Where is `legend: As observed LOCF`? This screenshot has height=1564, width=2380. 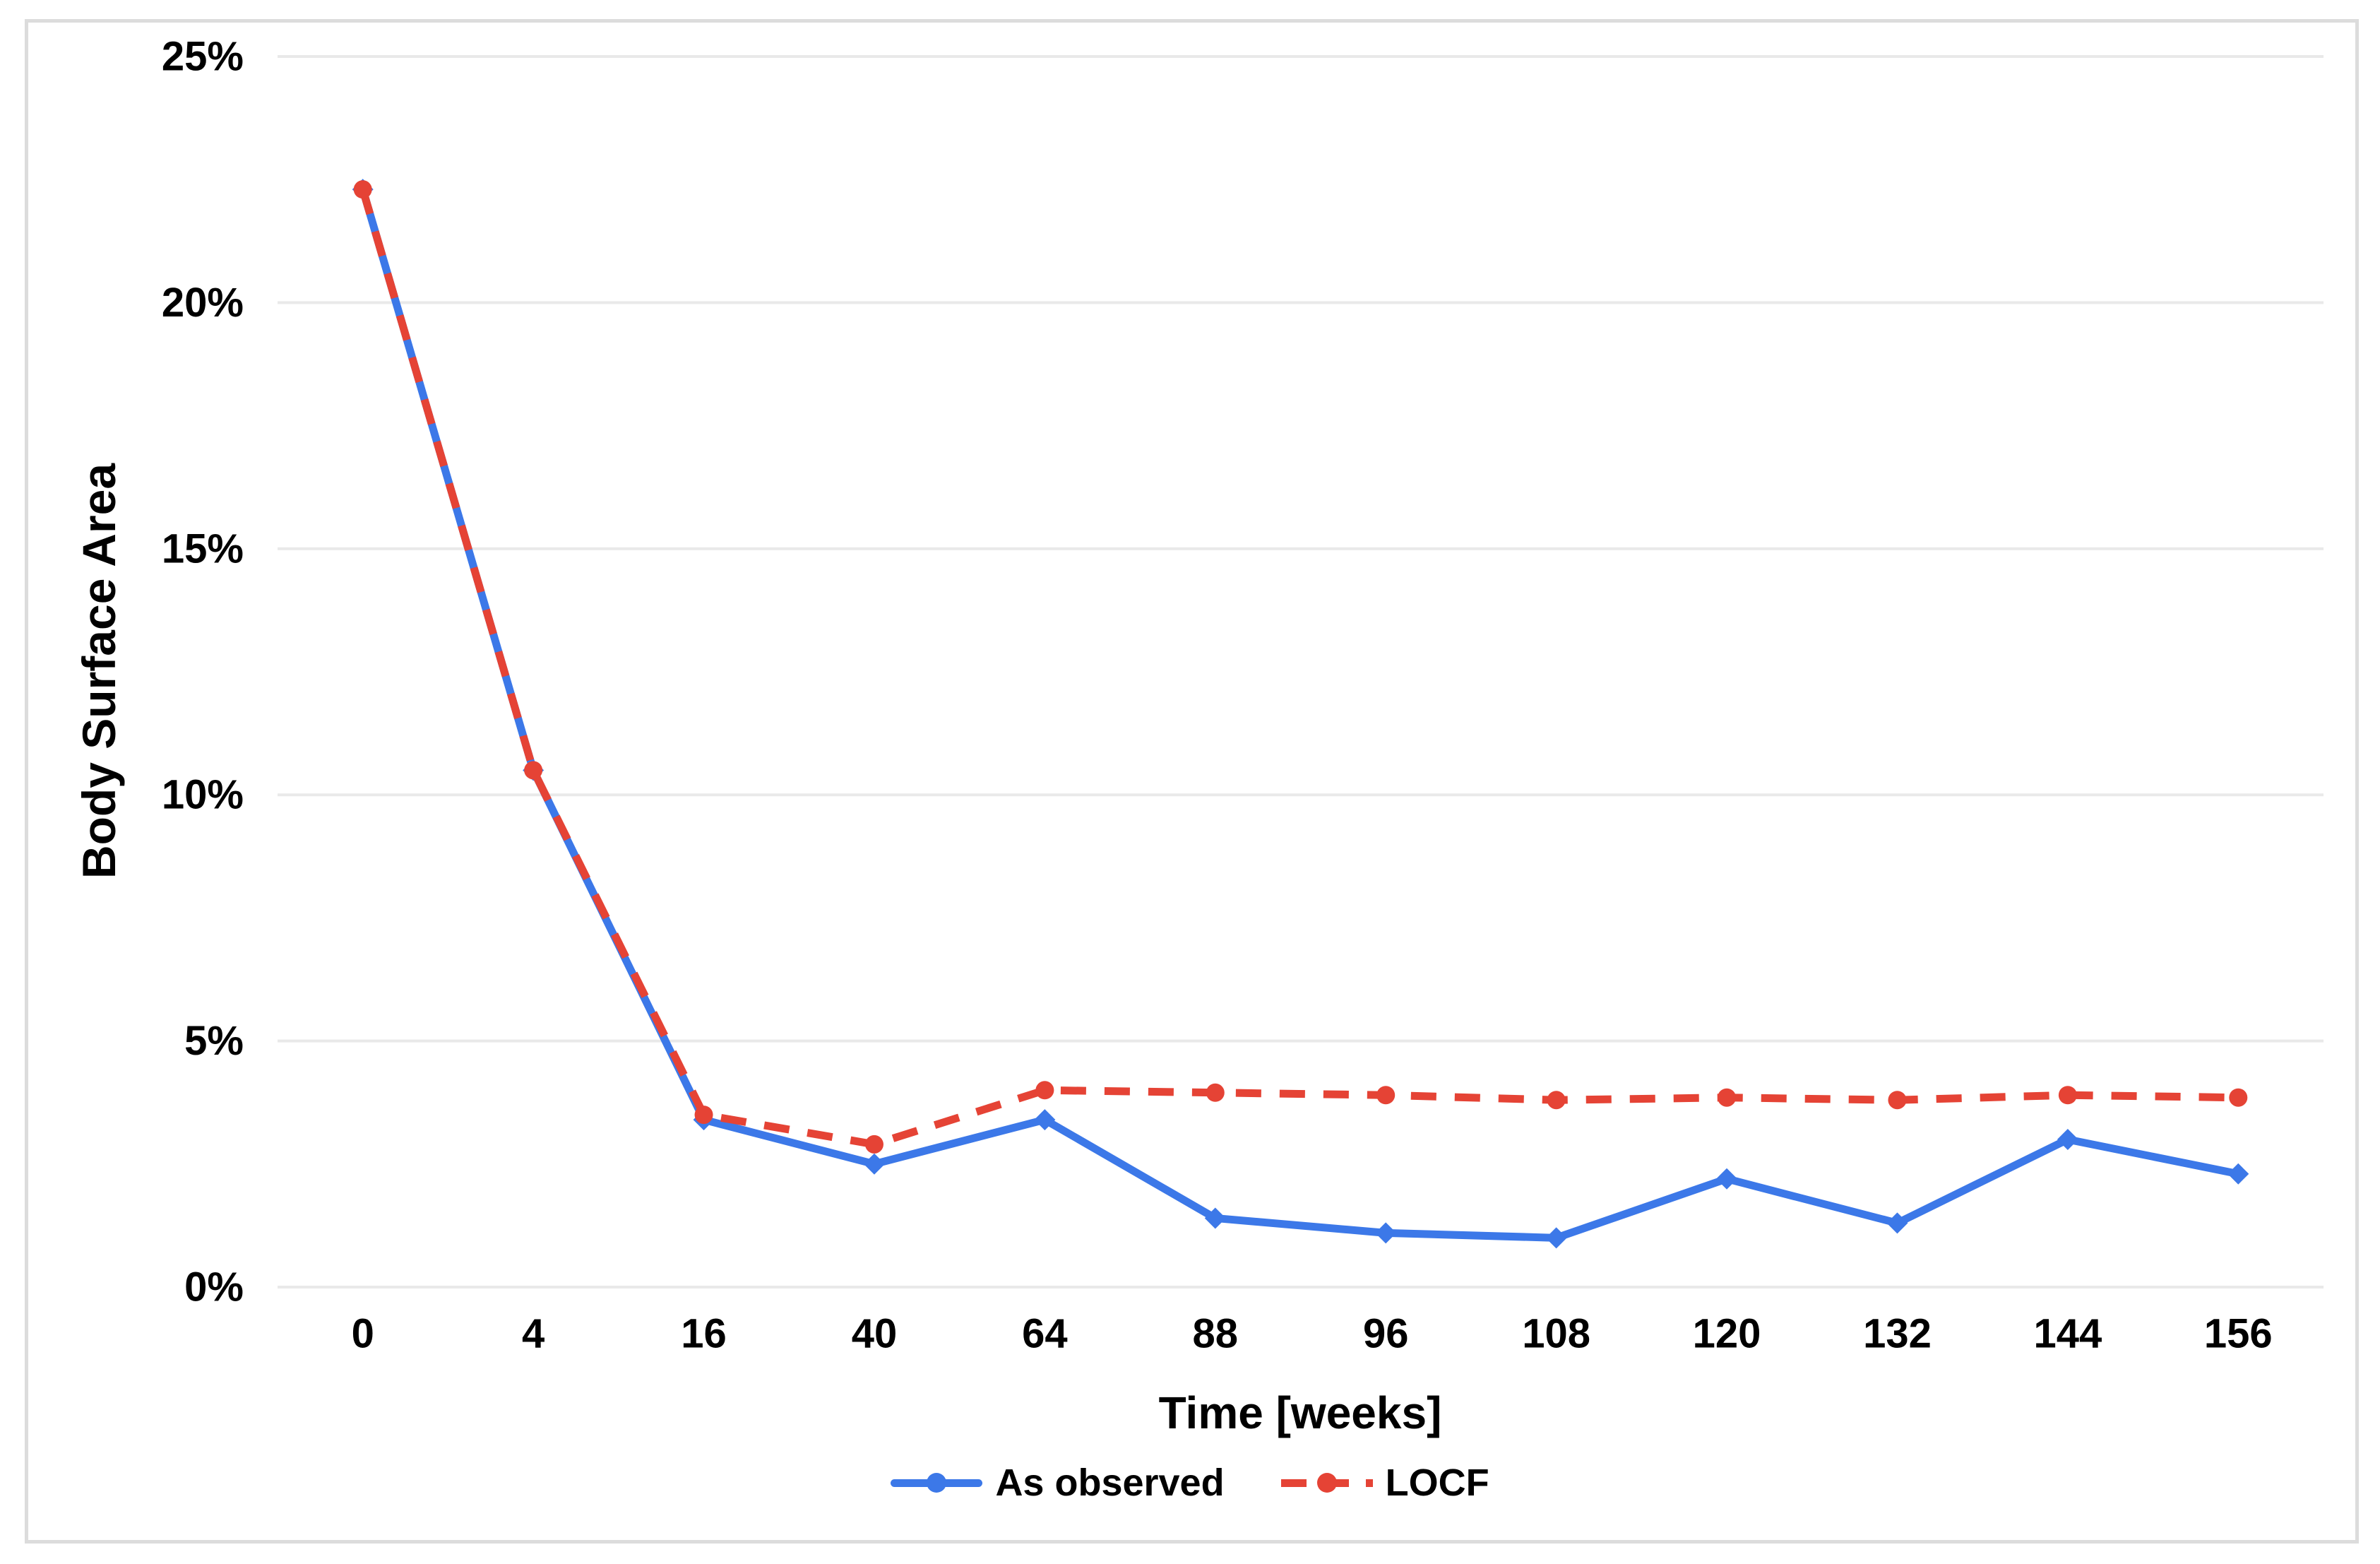 legend: As observed LOCF is located at coordinates (1190, 1483).